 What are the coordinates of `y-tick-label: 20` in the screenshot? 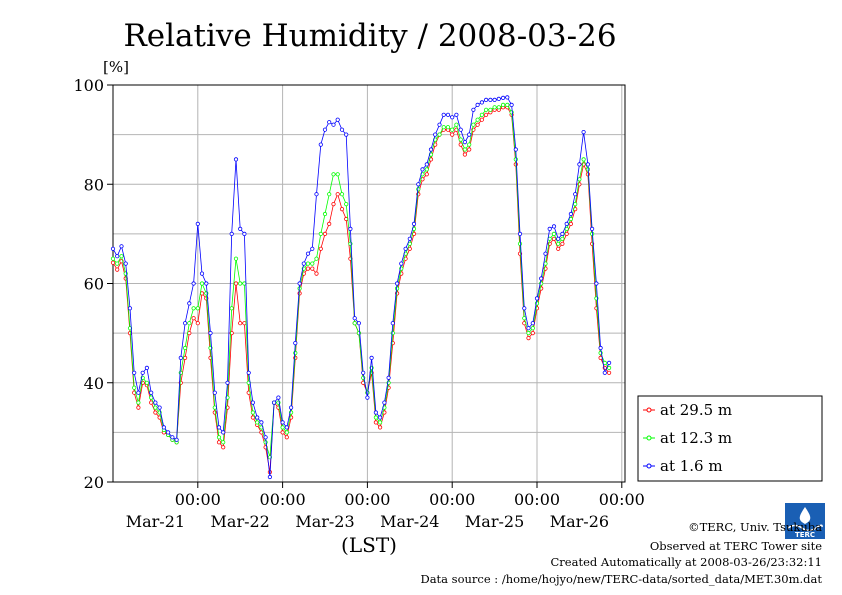 It's located at (94, 482).